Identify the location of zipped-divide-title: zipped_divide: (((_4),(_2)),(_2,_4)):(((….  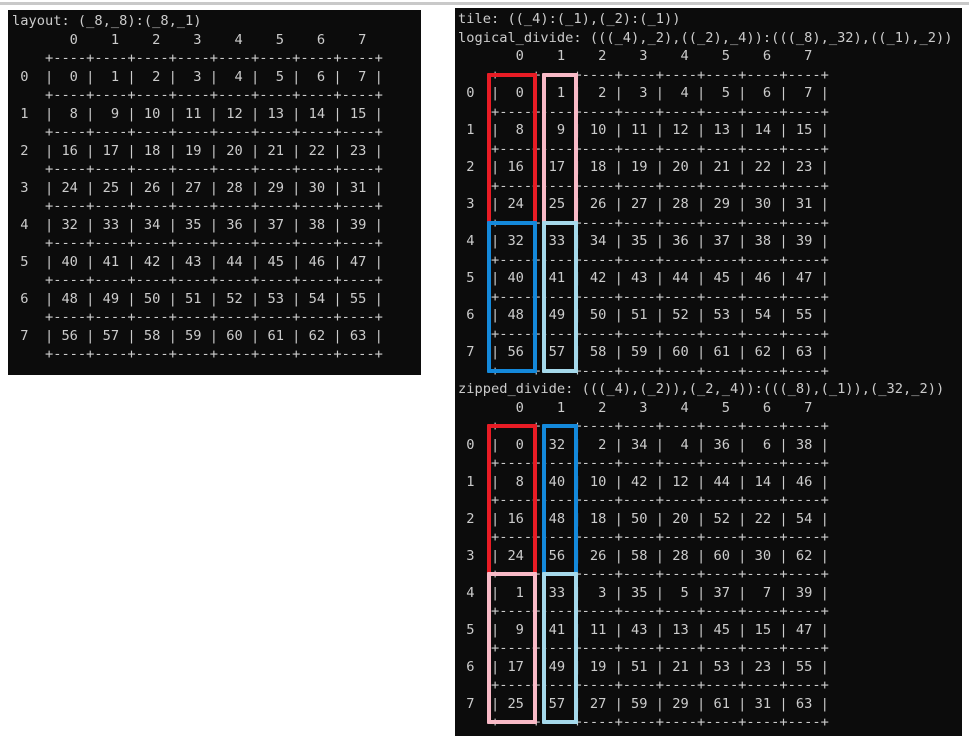
(701, 389).